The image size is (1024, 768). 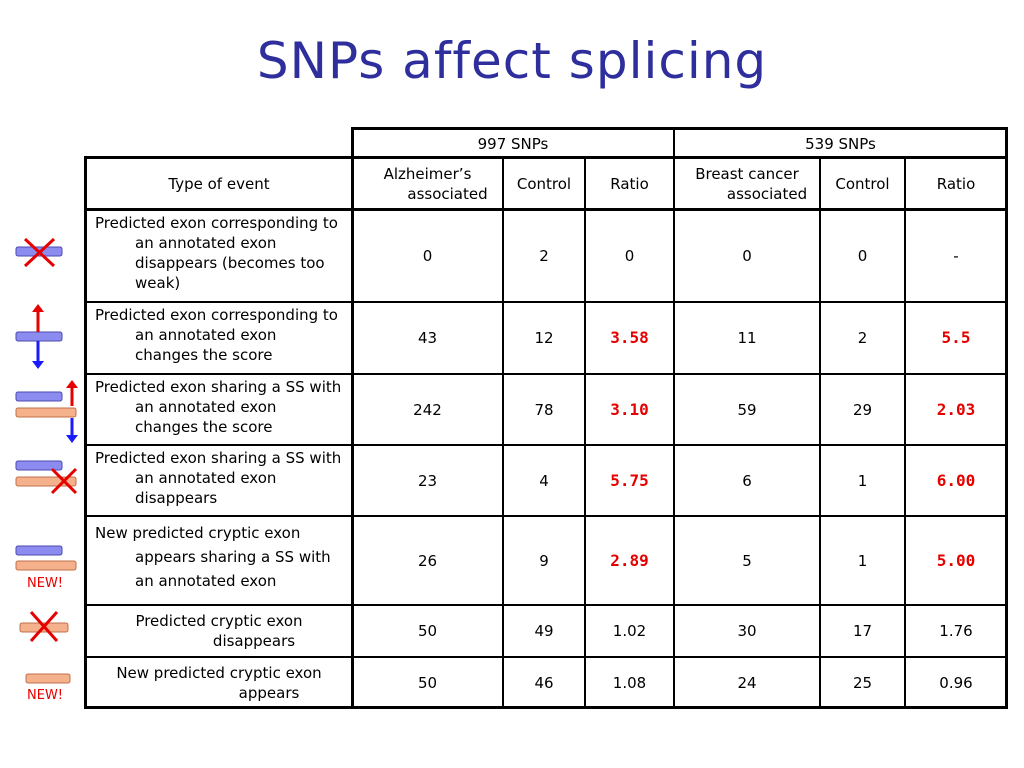 I want to click on table-row-3-ratio1: 3.10, so click(x=629, y=409).